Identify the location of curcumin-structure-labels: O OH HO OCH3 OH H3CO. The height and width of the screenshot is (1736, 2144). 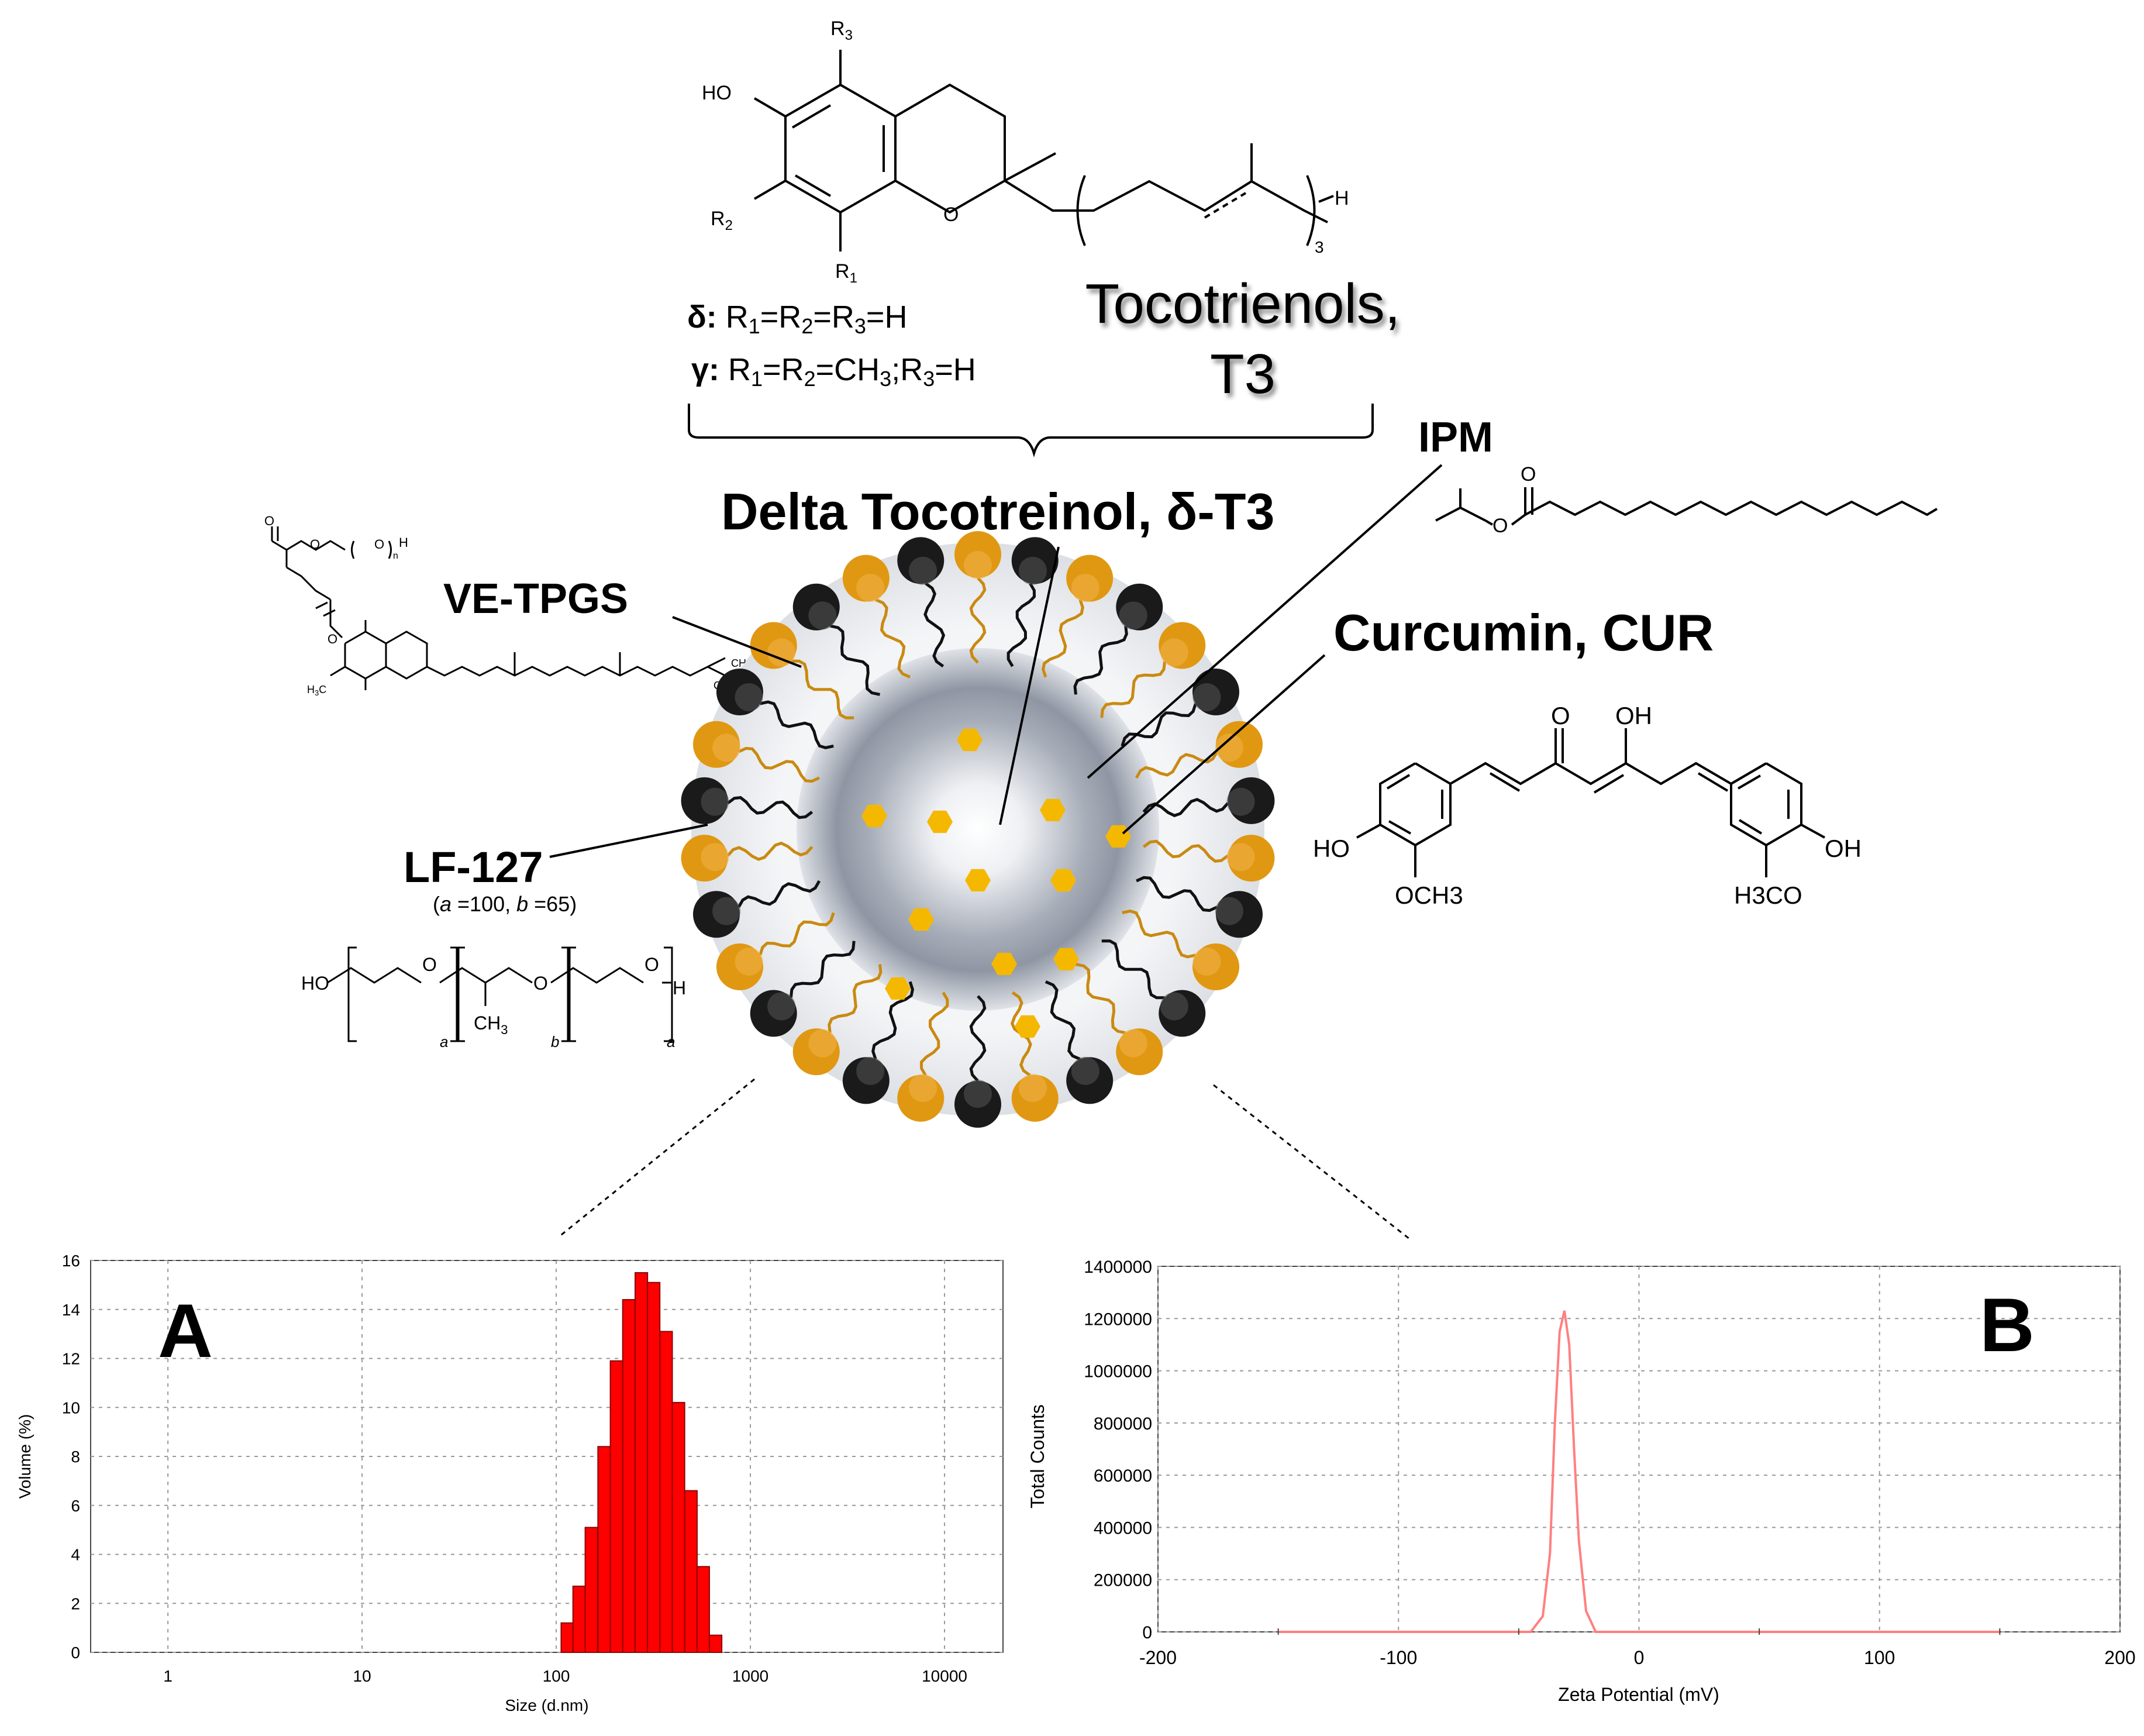
(1587, 805).